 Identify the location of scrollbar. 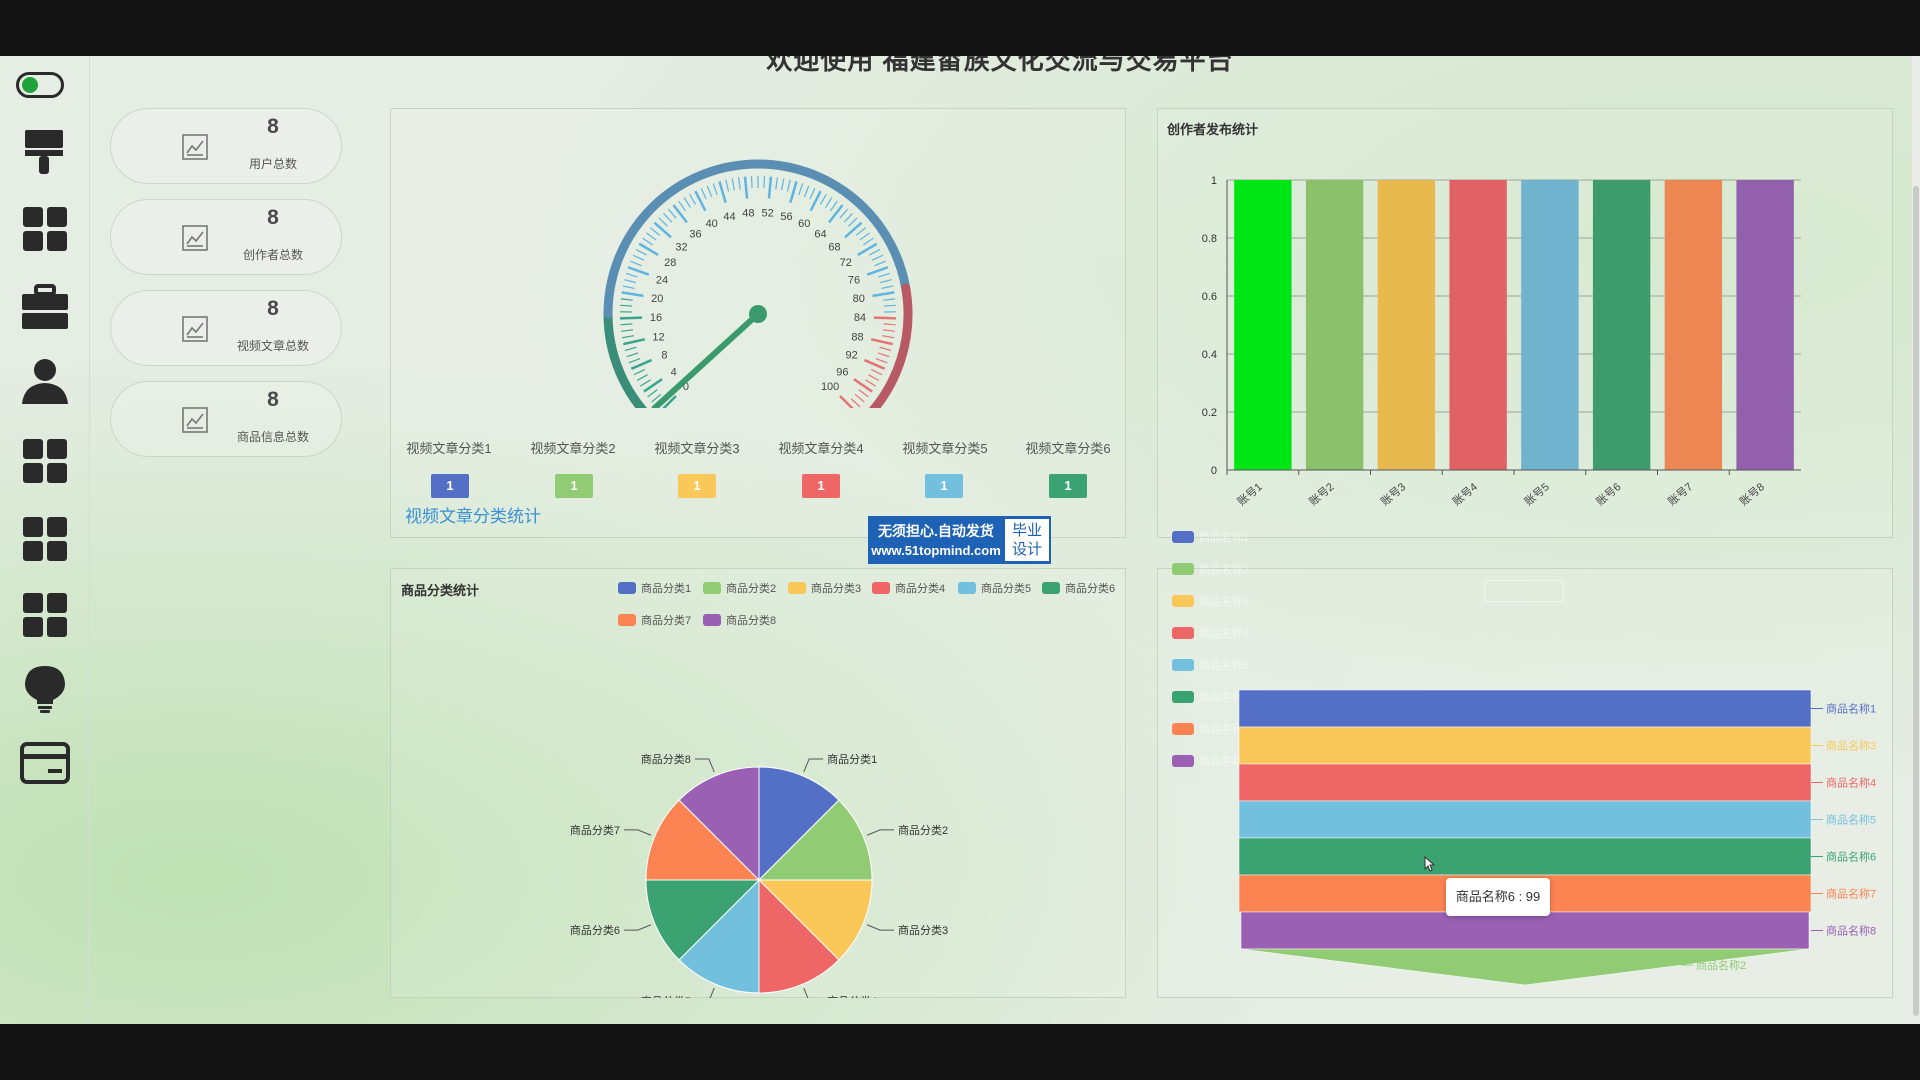
(1916, 540).